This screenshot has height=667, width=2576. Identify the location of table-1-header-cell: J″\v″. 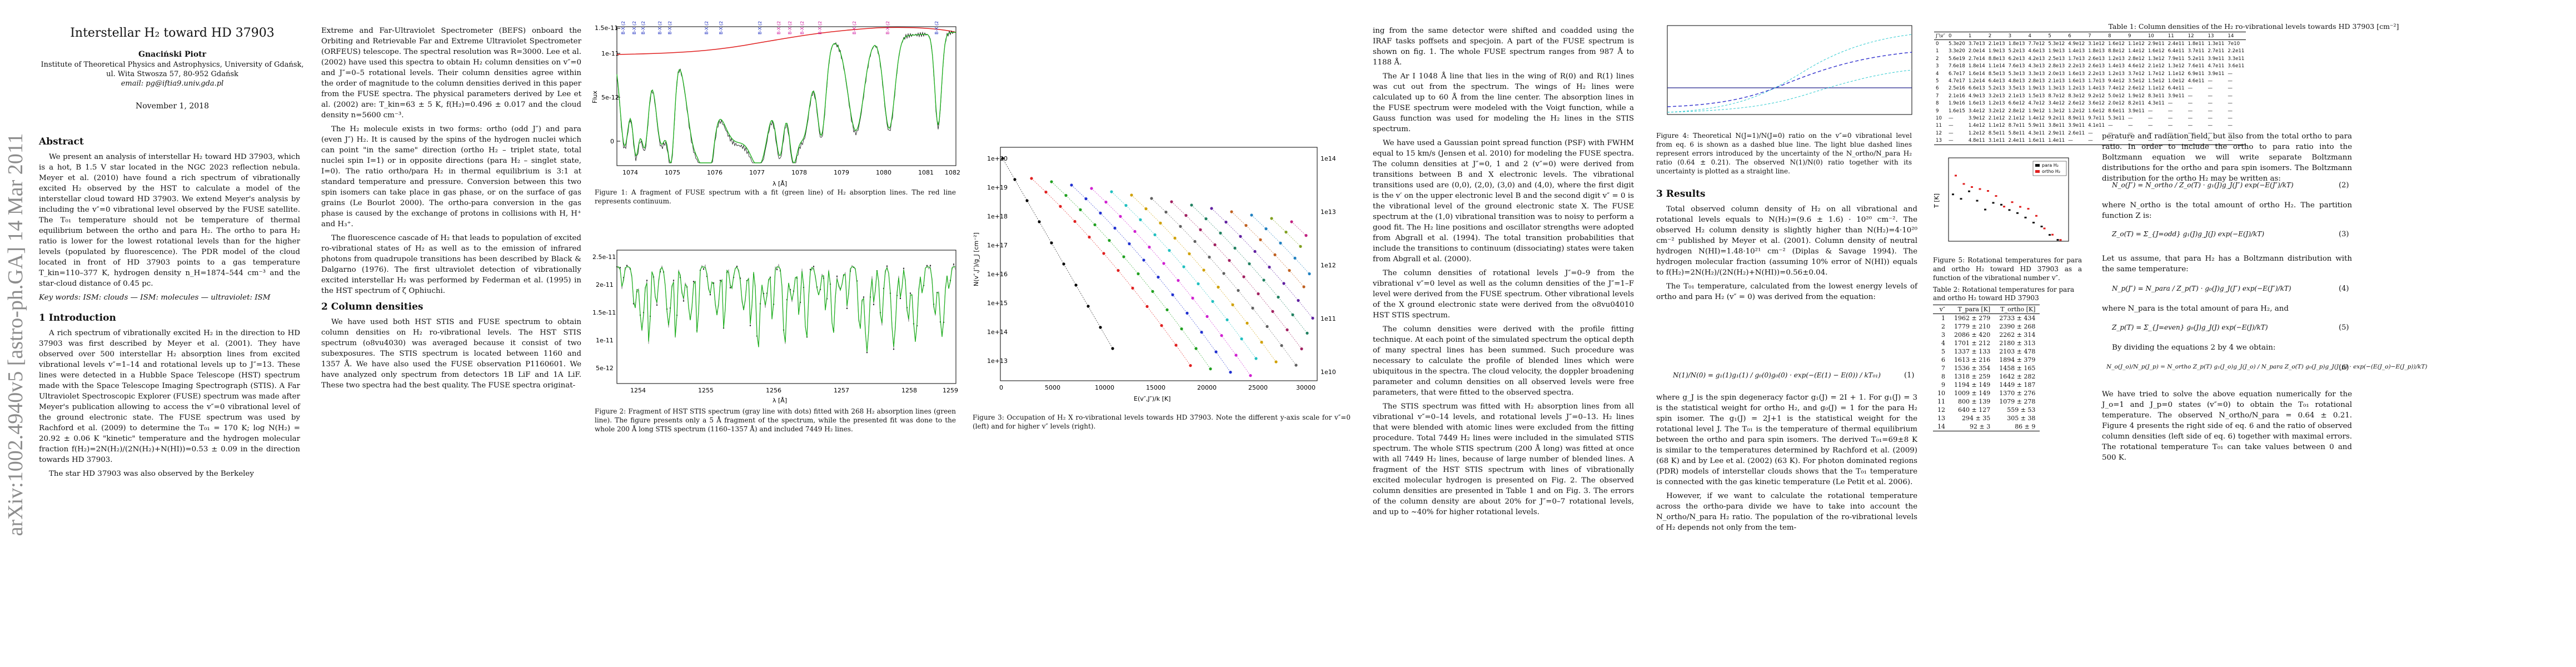
(1940, 36).